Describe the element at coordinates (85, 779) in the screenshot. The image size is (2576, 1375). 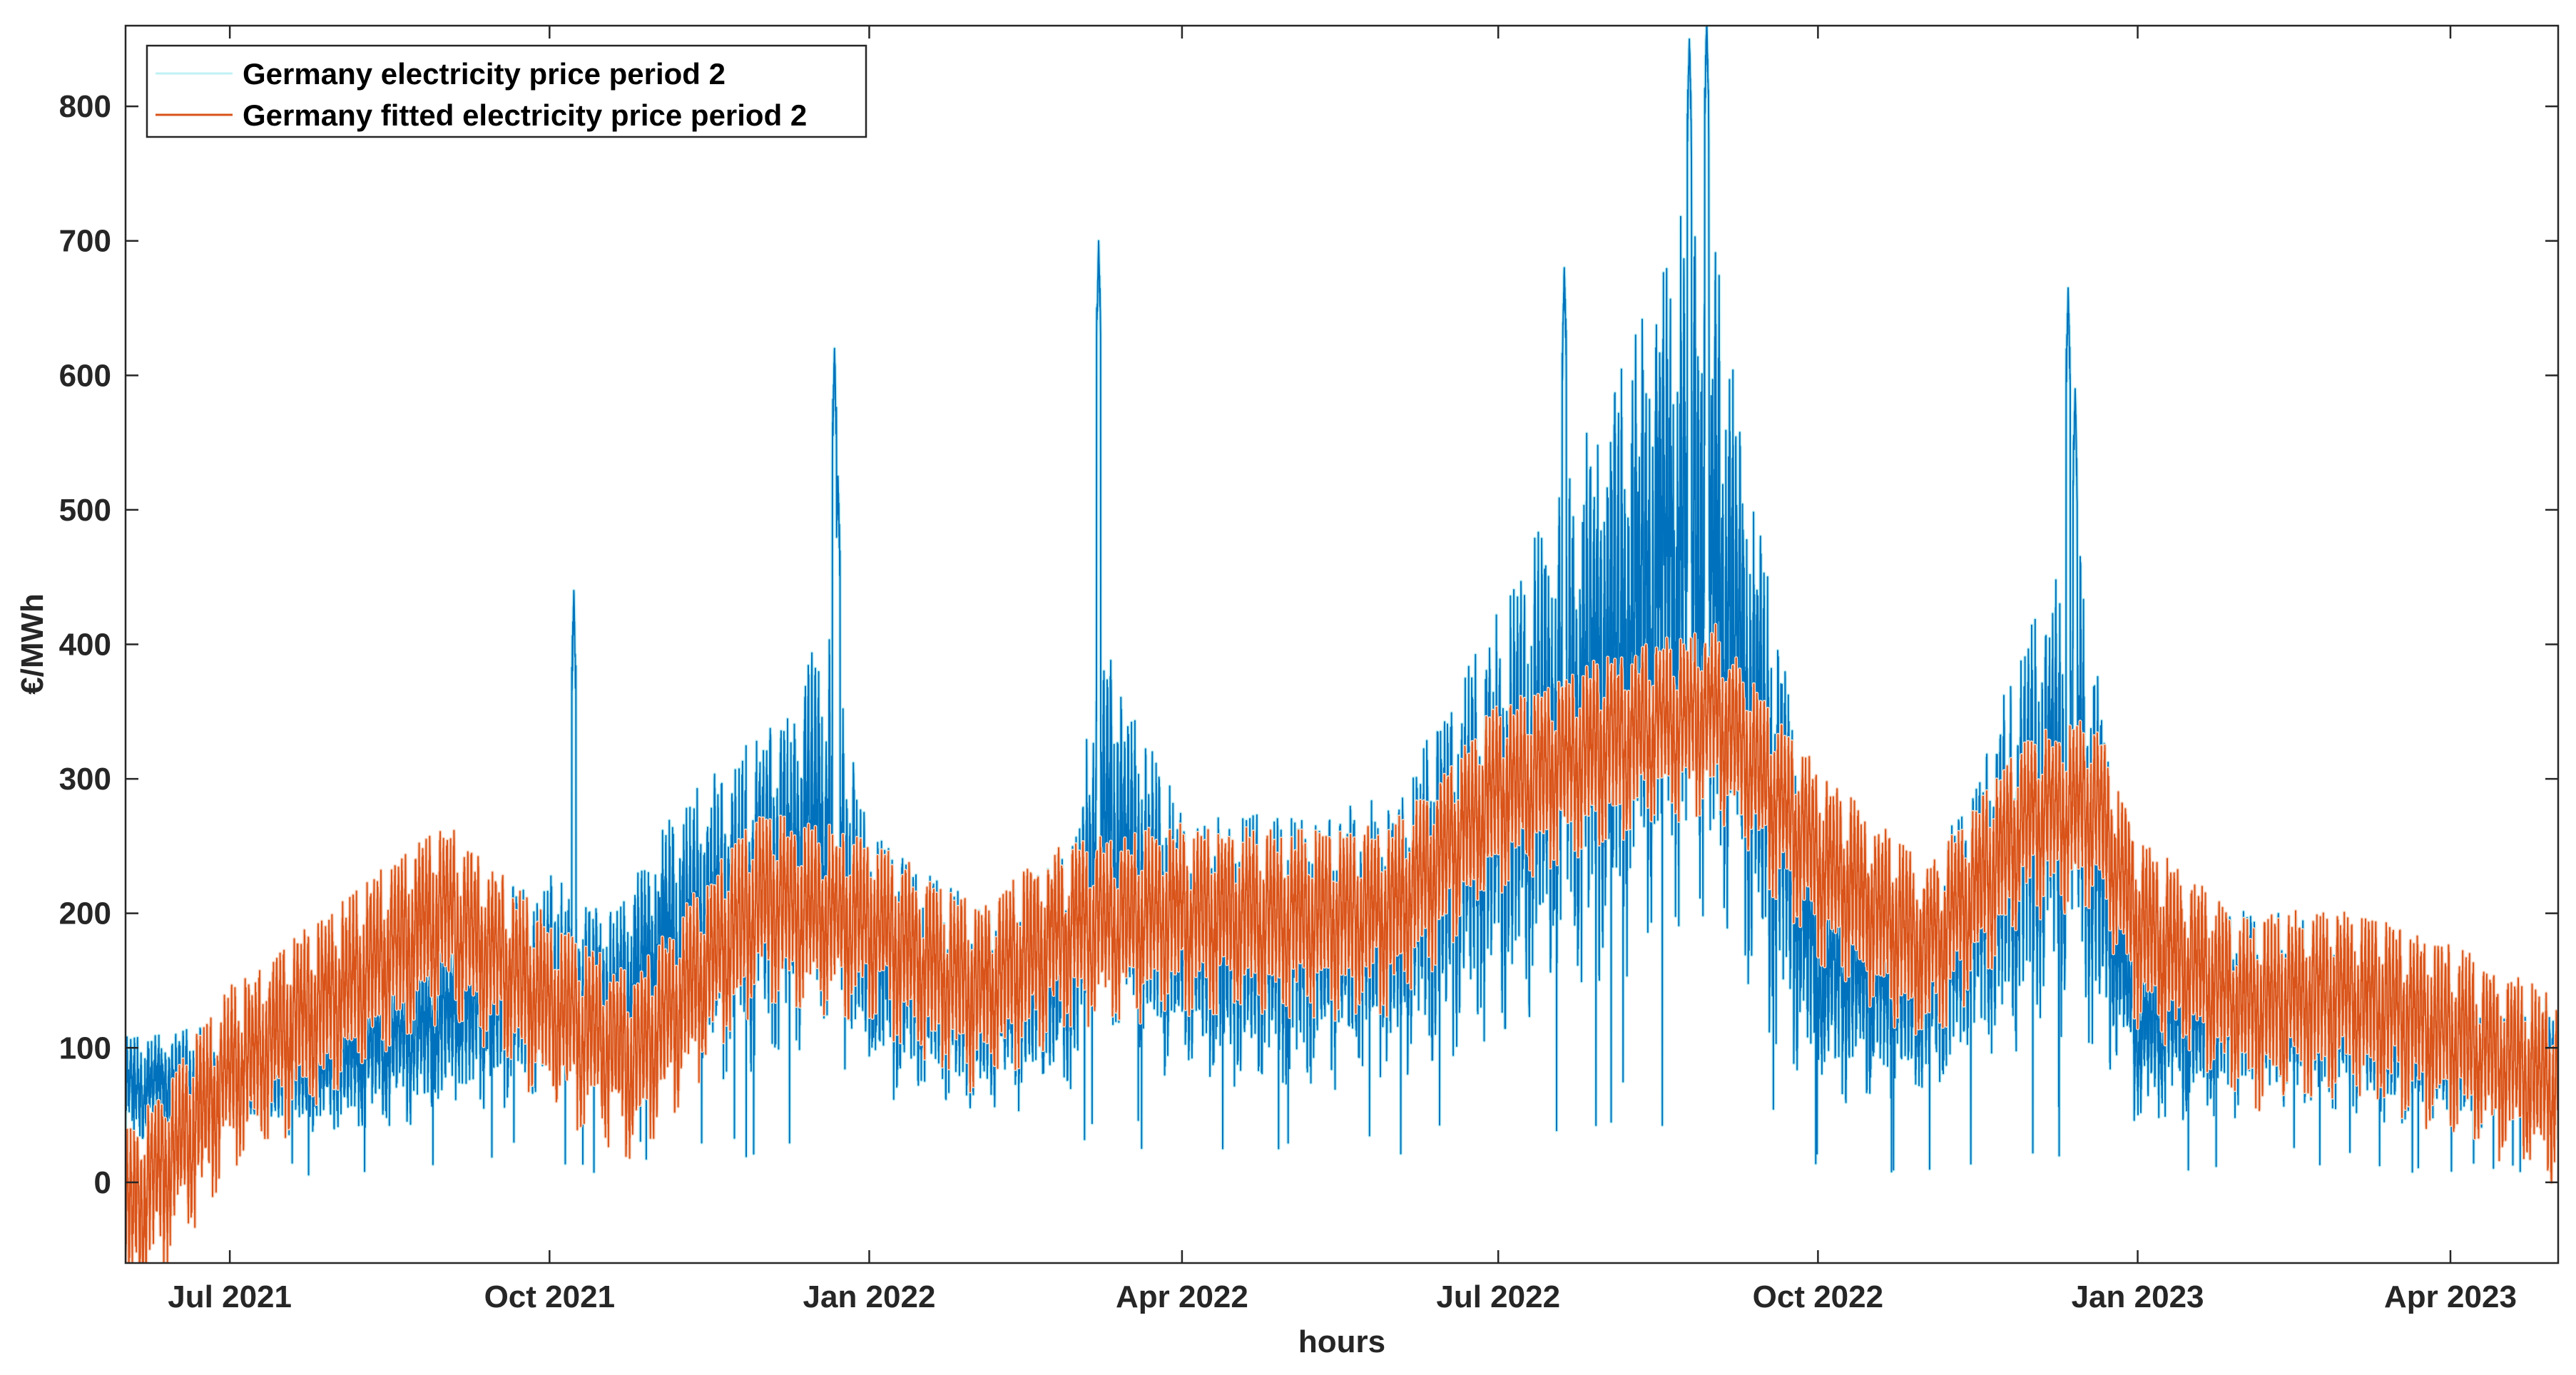
I see `y-tick-label: 300` at that location.